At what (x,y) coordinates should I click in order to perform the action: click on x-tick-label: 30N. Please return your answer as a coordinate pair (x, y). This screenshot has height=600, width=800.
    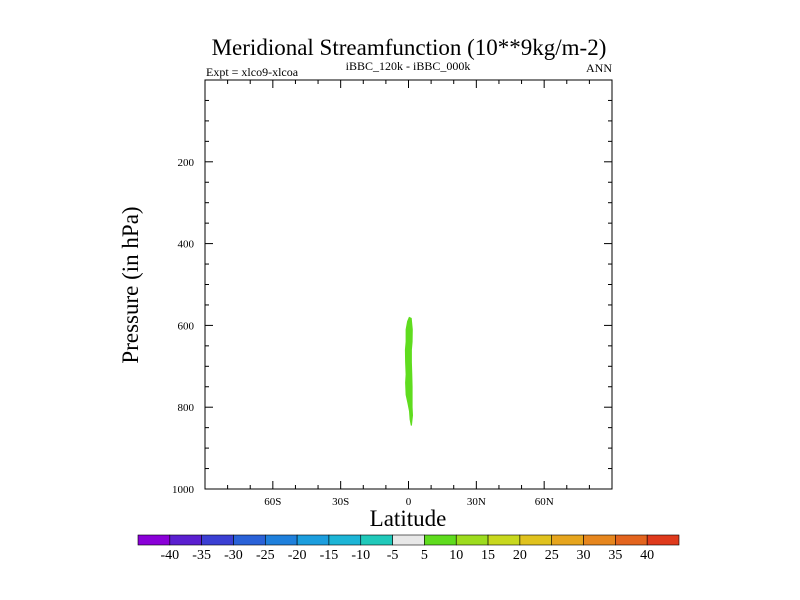
    Looking at the image, I should click on (476, 502).